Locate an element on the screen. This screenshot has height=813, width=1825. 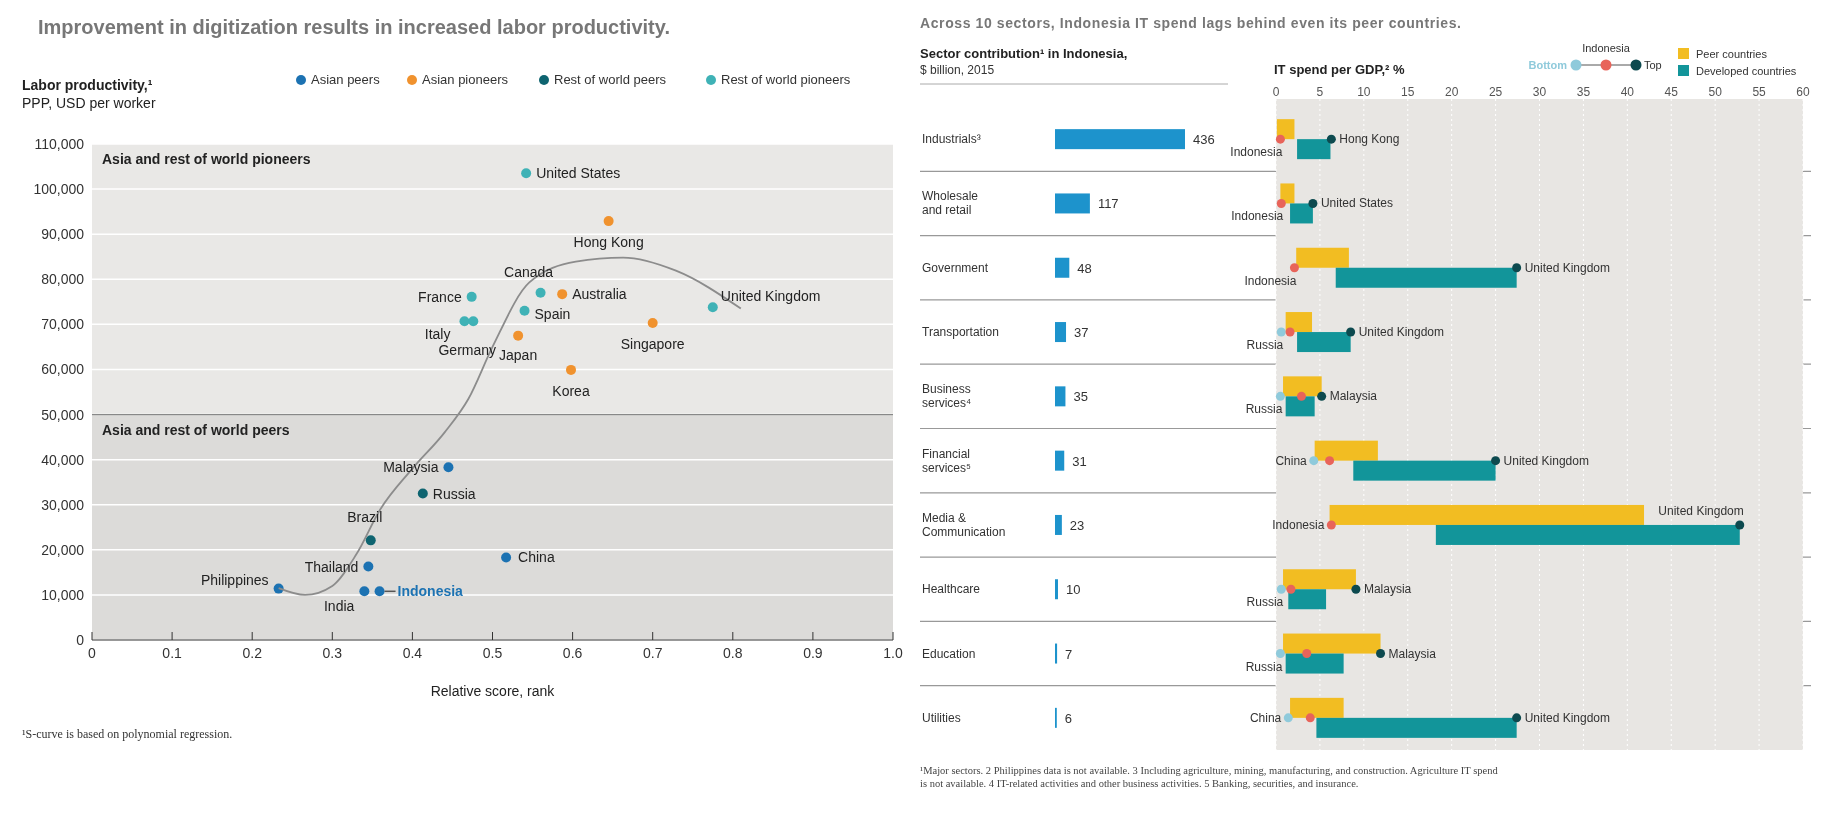
legend-label: Rest of world peers is located at coordinates (610, 79).